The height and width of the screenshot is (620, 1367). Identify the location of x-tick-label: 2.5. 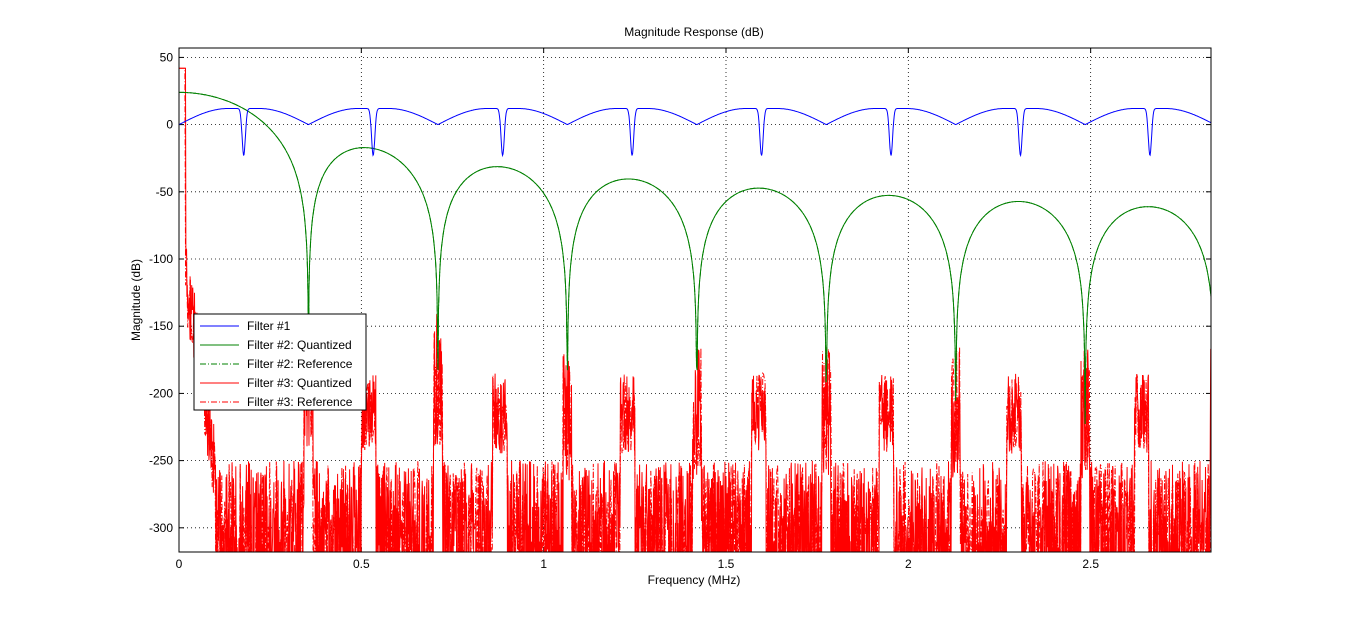
(1090, 564).